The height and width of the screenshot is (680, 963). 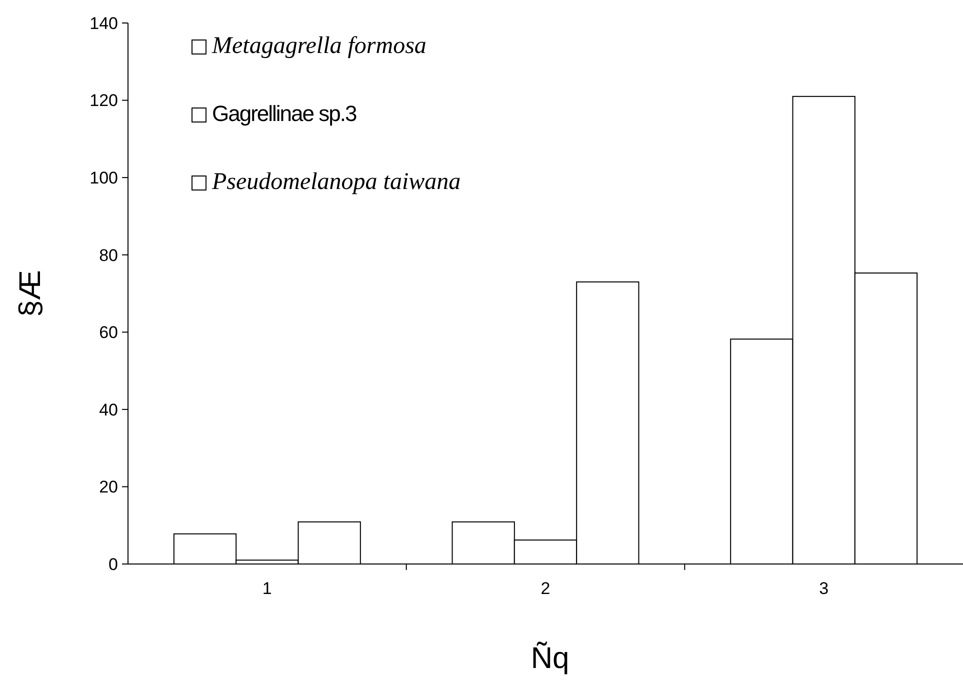 I want to click on legend-label: Gagrellinae sp.3, so click(x=284, y=113).